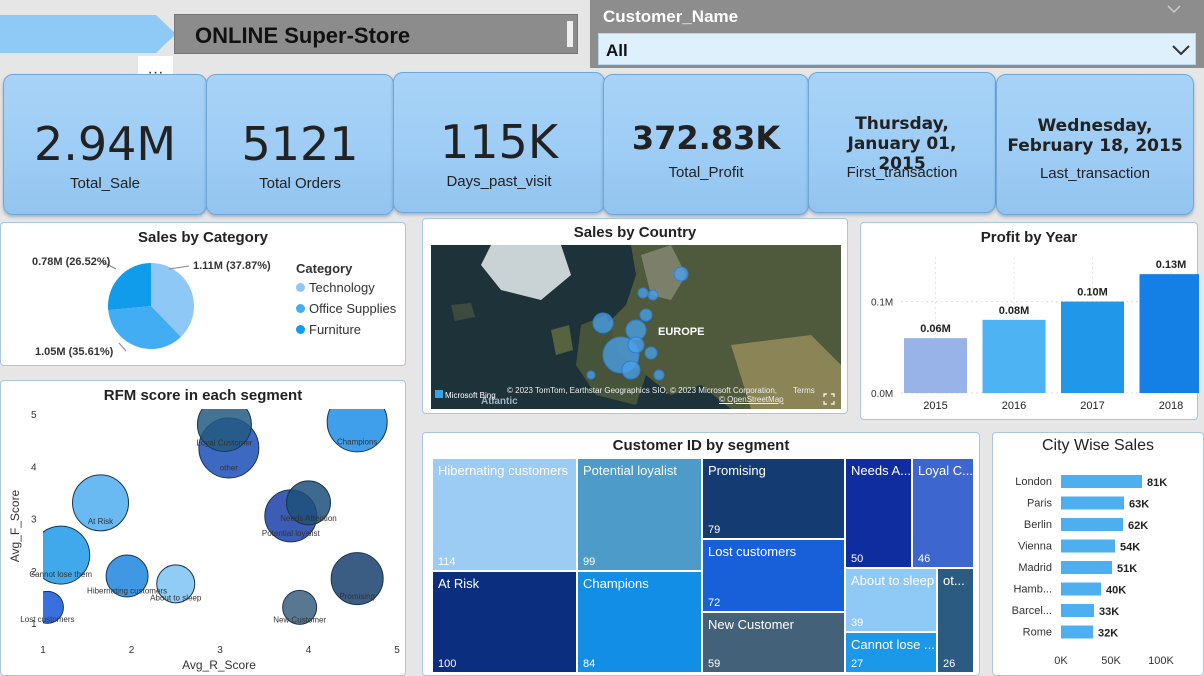 The width and height of the screenshot is (1204, 676). What do you see at coordinates (504, 622) in the screenshot?
I see `treemap-tile-at-risk: At Risk 100` at bounding box center [504, 622].